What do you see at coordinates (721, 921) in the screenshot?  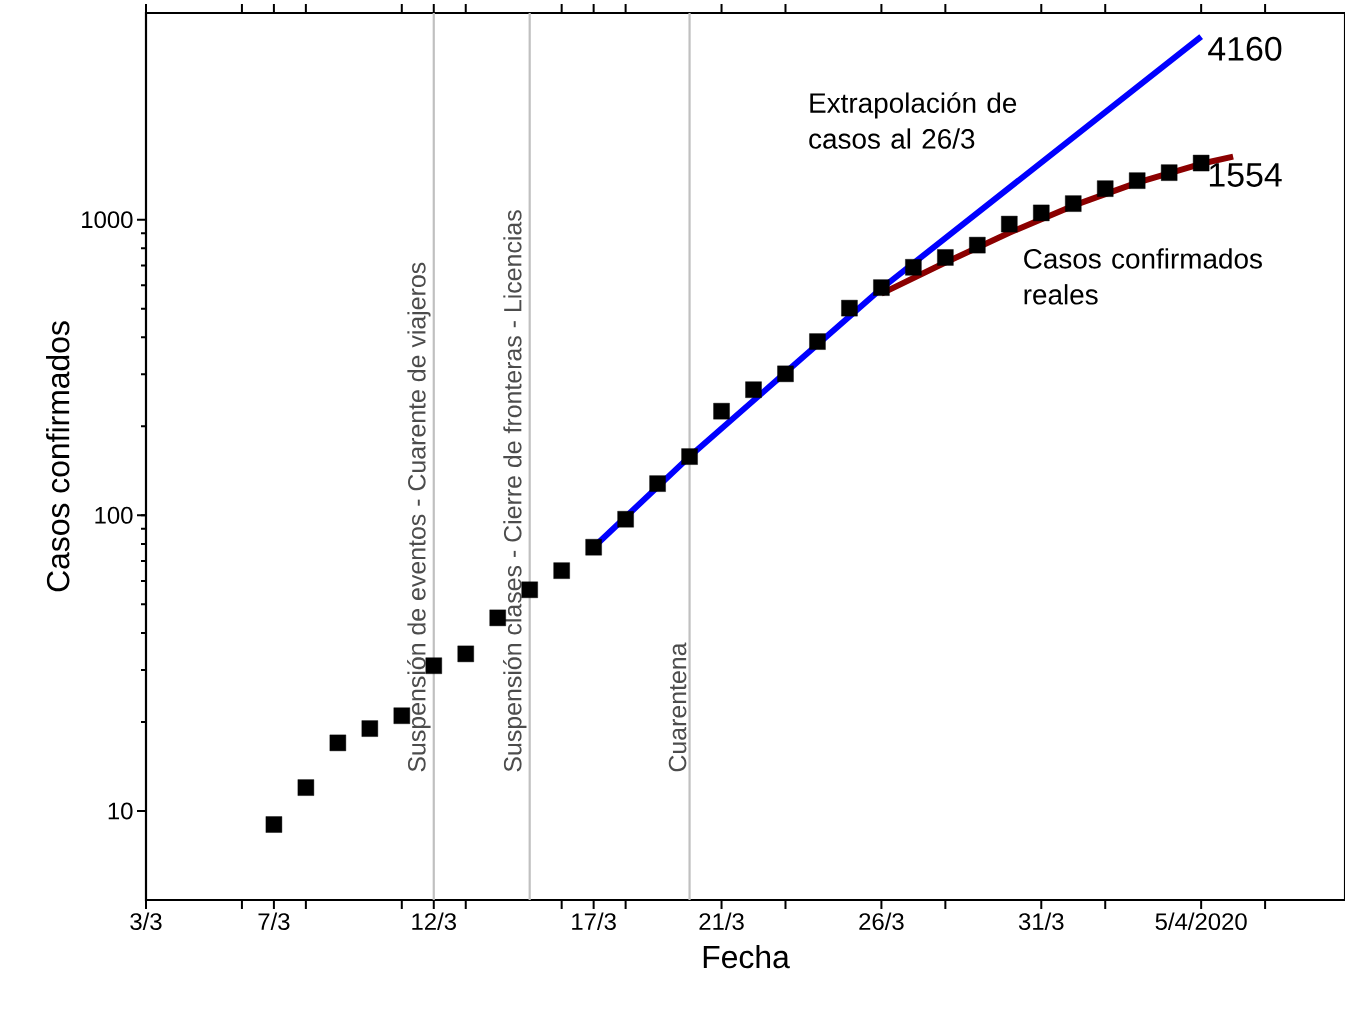 I see `x-tick-label: 21/3` at bounding box center [721, 921].